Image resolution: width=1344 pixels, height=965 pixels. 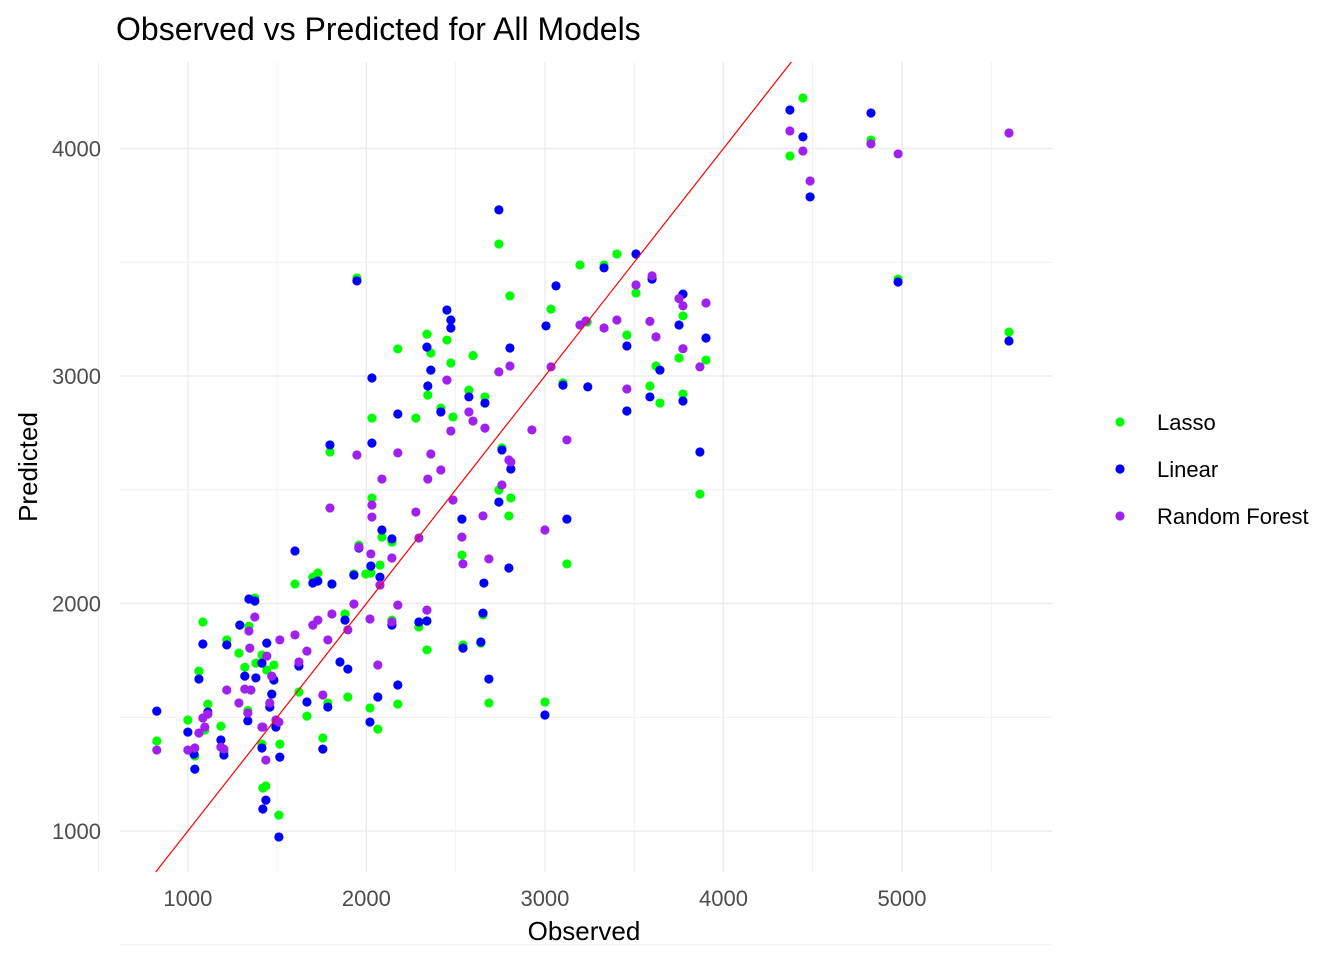 What do you see at coordinates (187, 898) in the screenshot?
I see `x-tick-label: 1000` at bounding box center [187, 898].